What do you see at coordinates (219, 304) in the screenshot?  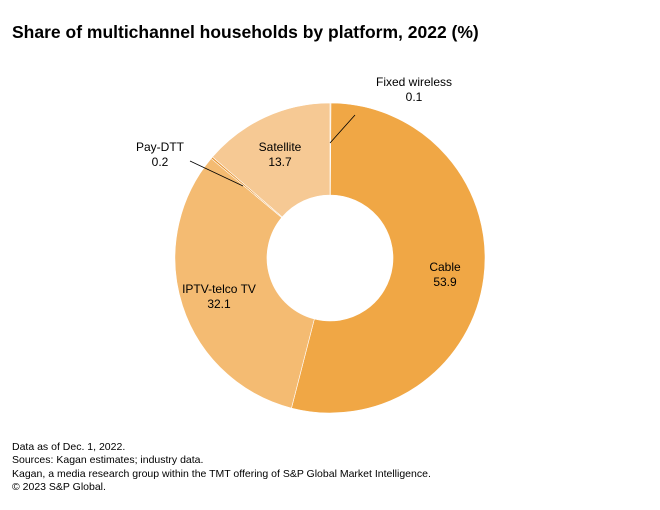 I see `slice-value-iptv-telco-tv: 32.1` at bounding box center [219, 304].